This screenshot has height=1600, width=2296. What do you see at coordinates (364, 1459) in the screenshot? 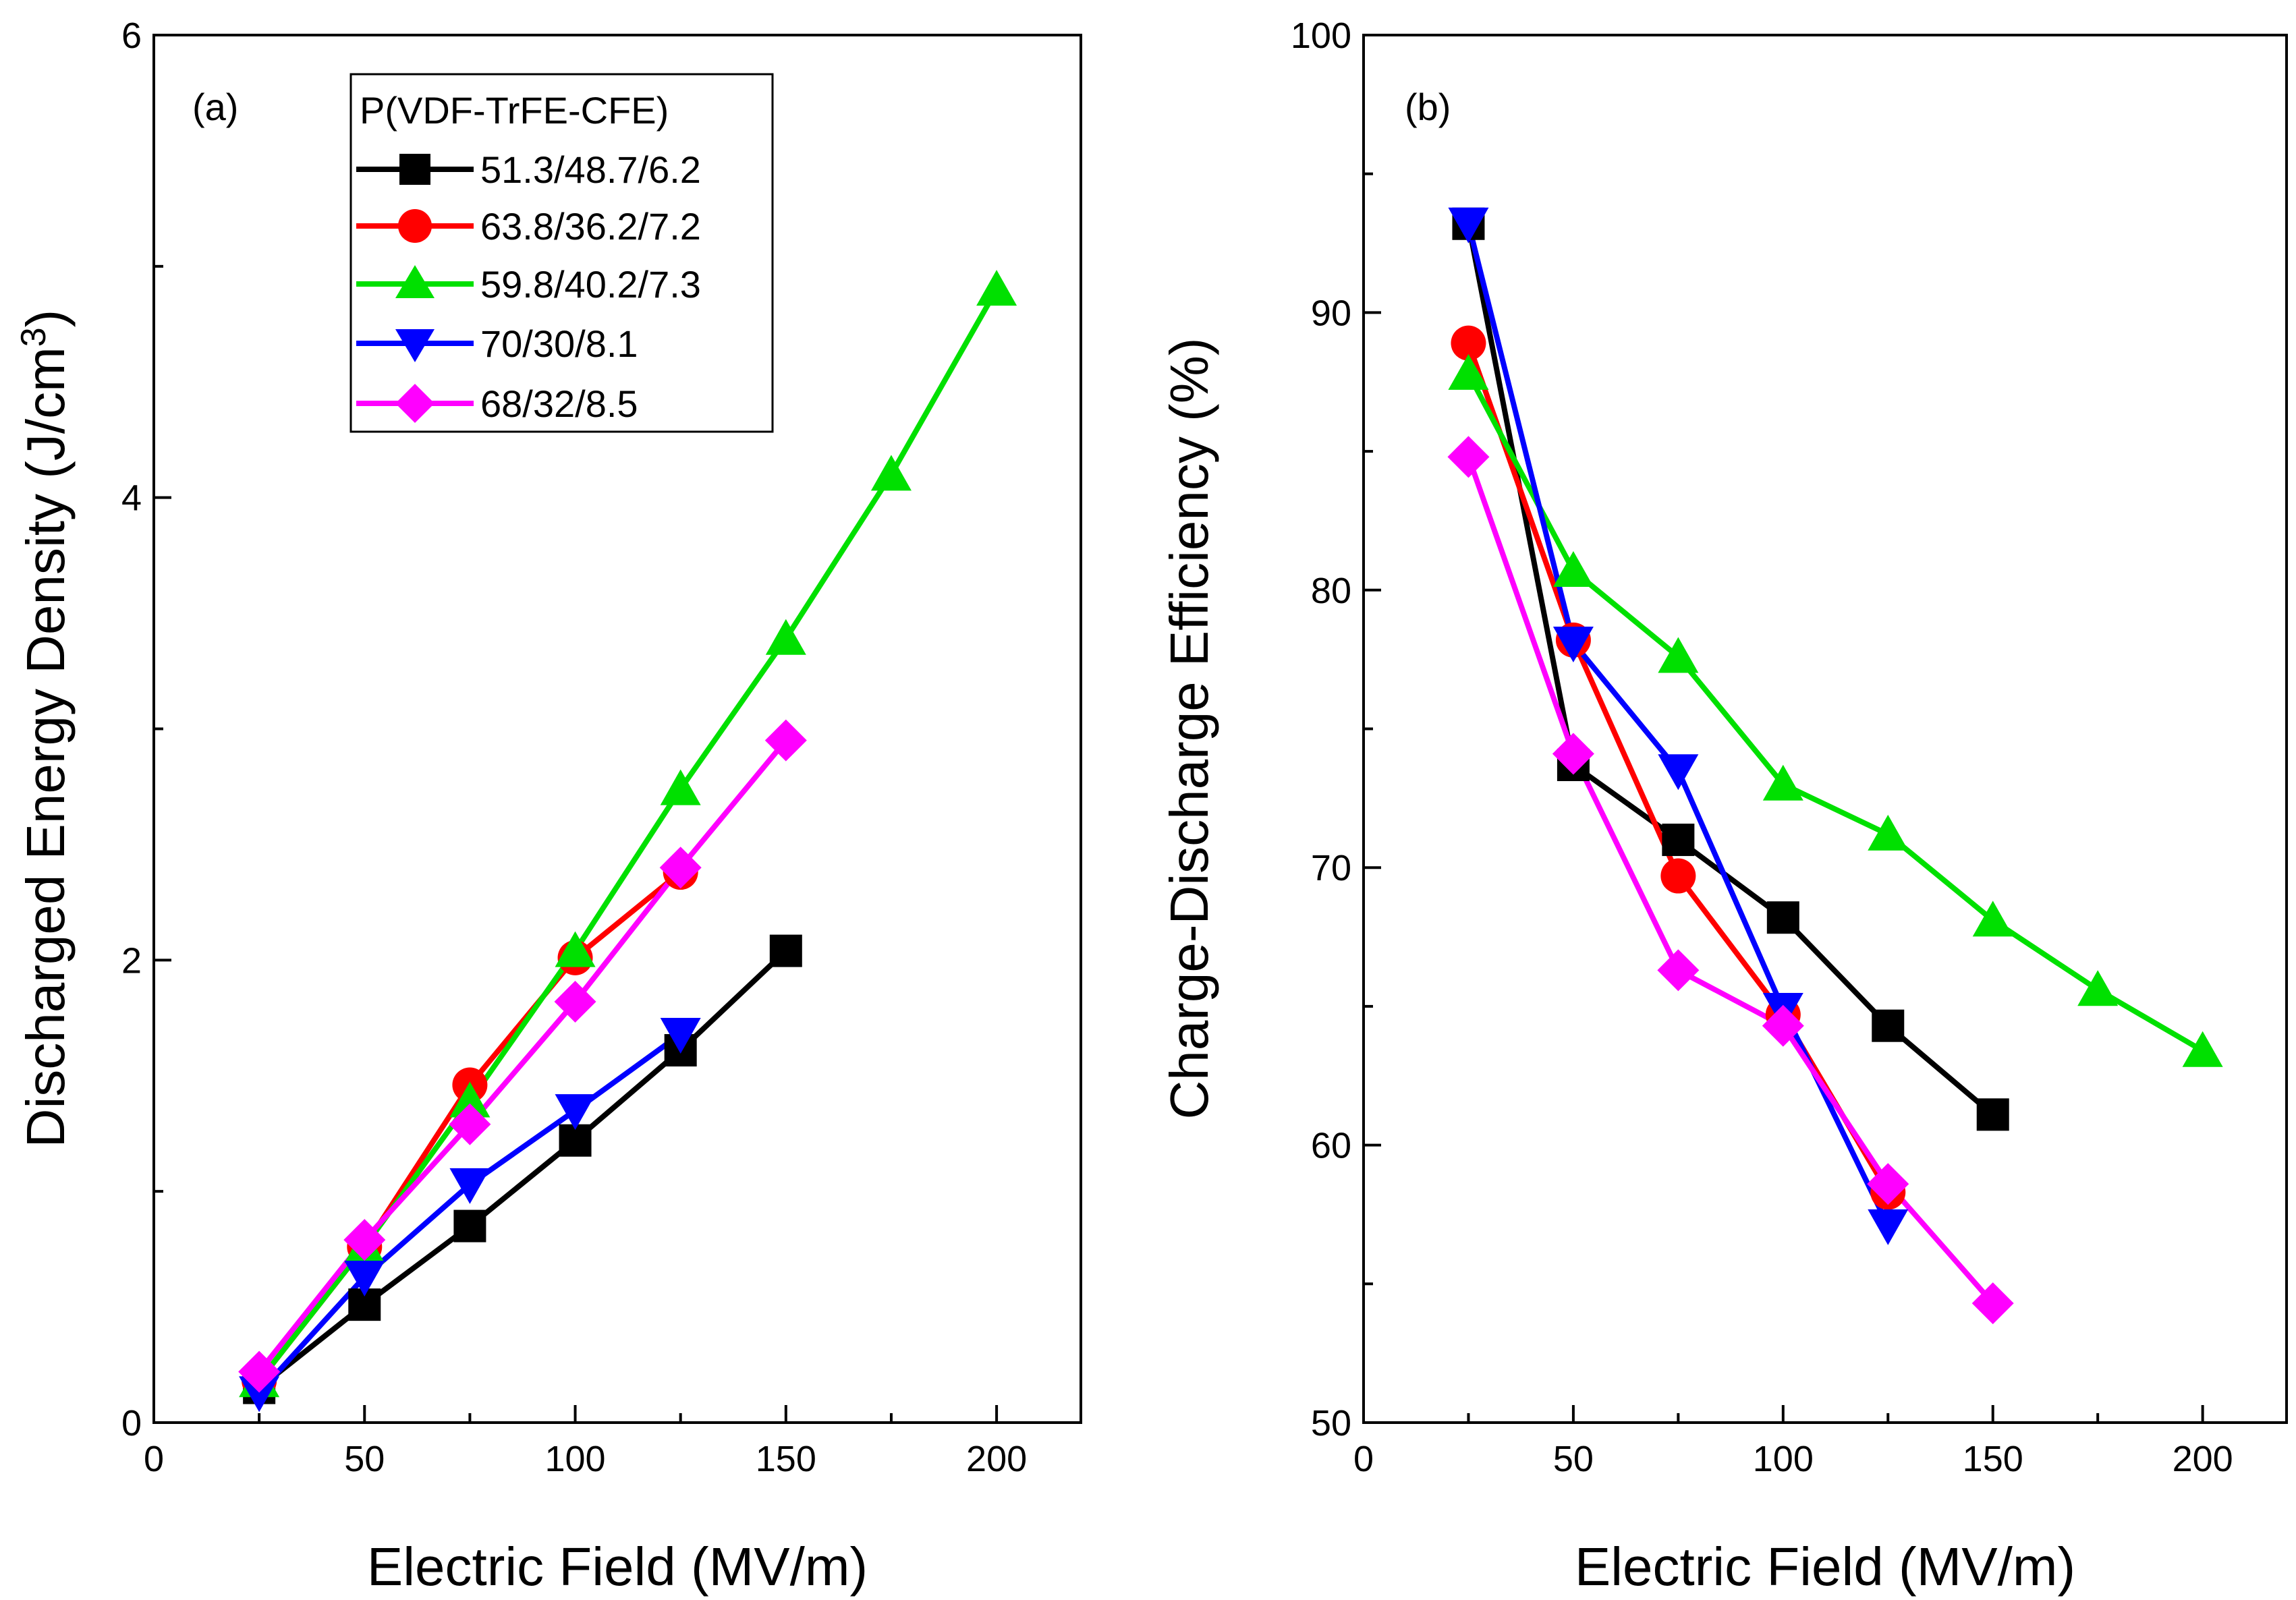
I see `energy-density-x-tick-label: 50` at bounding box center [364, 1459].